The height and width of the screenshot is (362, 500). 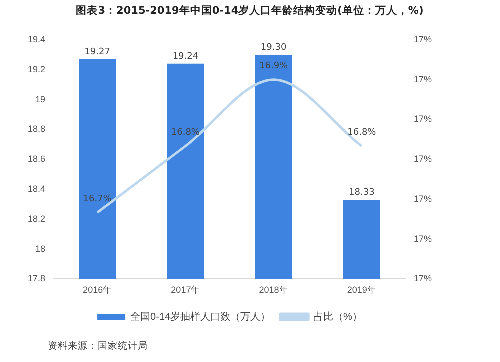 I want to click on data-label: 19.24, so click(x=185, y=57).